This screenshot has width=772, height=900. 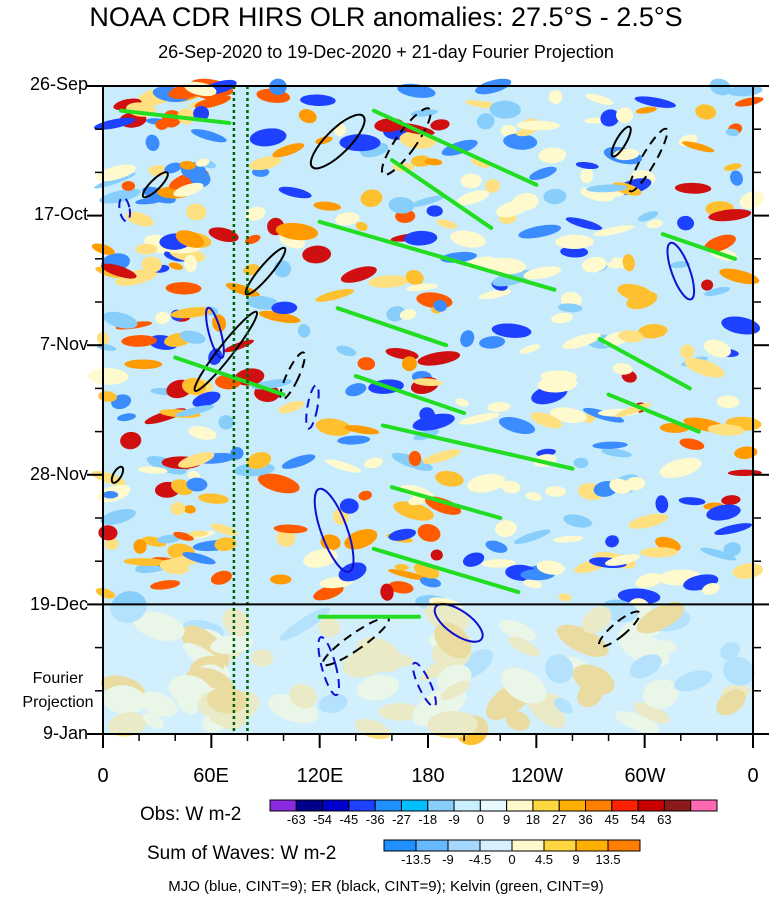 What do you see at coordinates (65, 733) in the screenshot?
I see `y-tick-label: 9-Jan` at bounding box center [65, 733].